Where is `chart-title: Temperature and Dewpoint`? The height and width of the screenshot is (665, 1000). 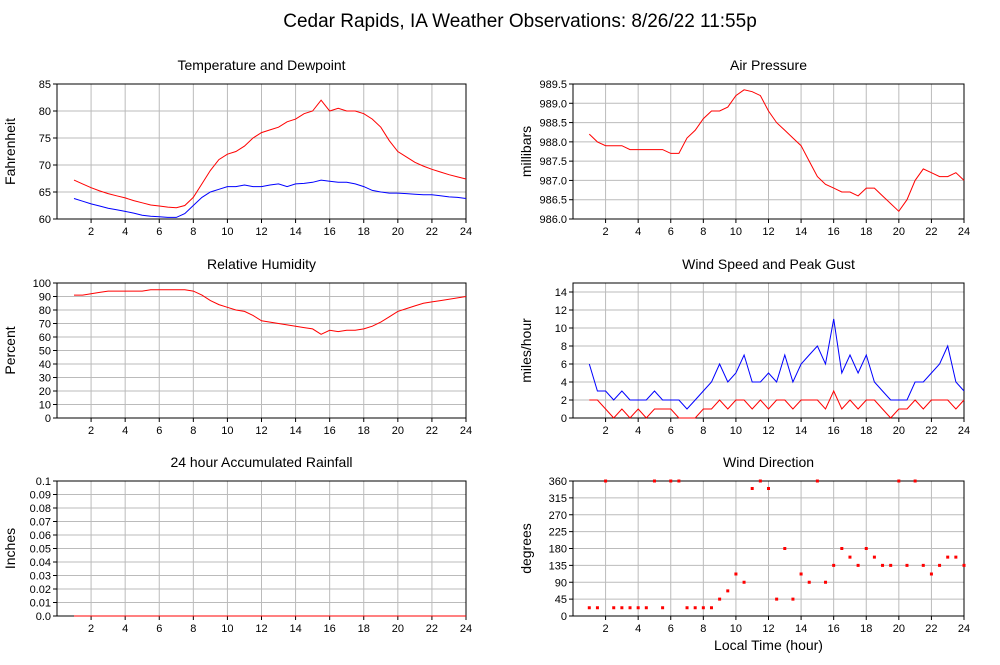
chart-title: Temperature and Dewpoint is located at coordinates (261, 65).